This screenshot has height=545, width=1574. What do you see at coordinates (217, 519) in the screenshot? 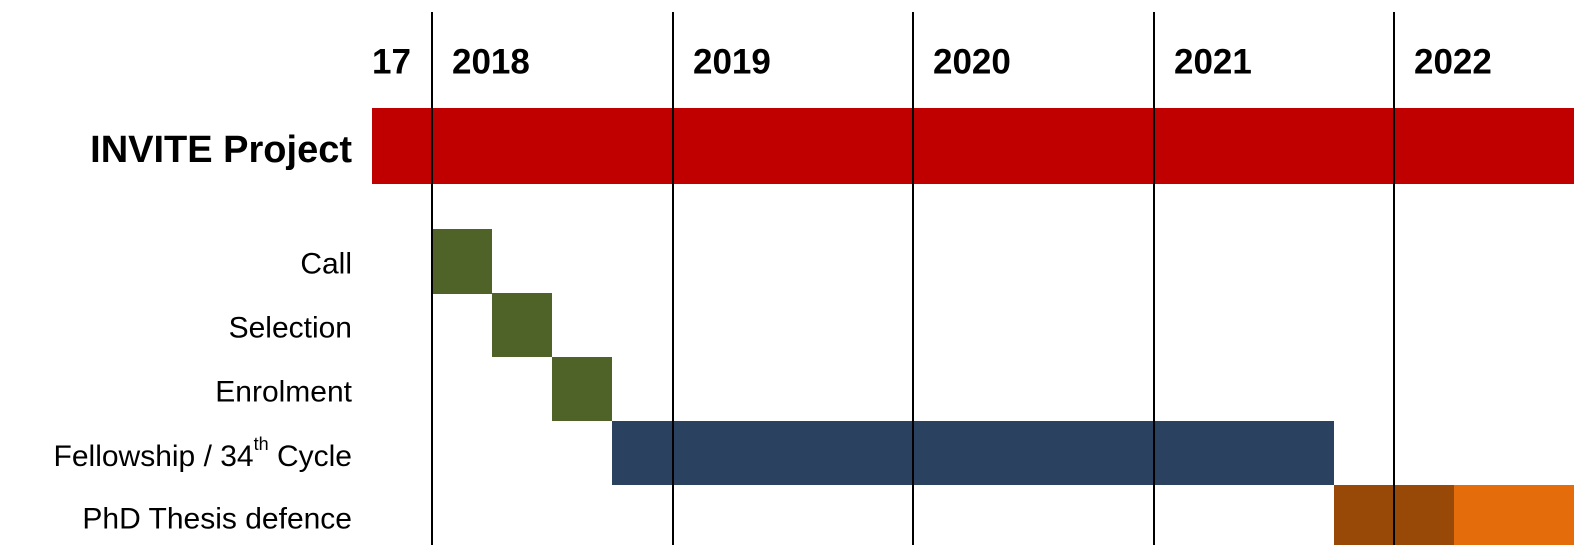
I see `task-label: PhD Thesis defence` at bounding box center [217, 519].